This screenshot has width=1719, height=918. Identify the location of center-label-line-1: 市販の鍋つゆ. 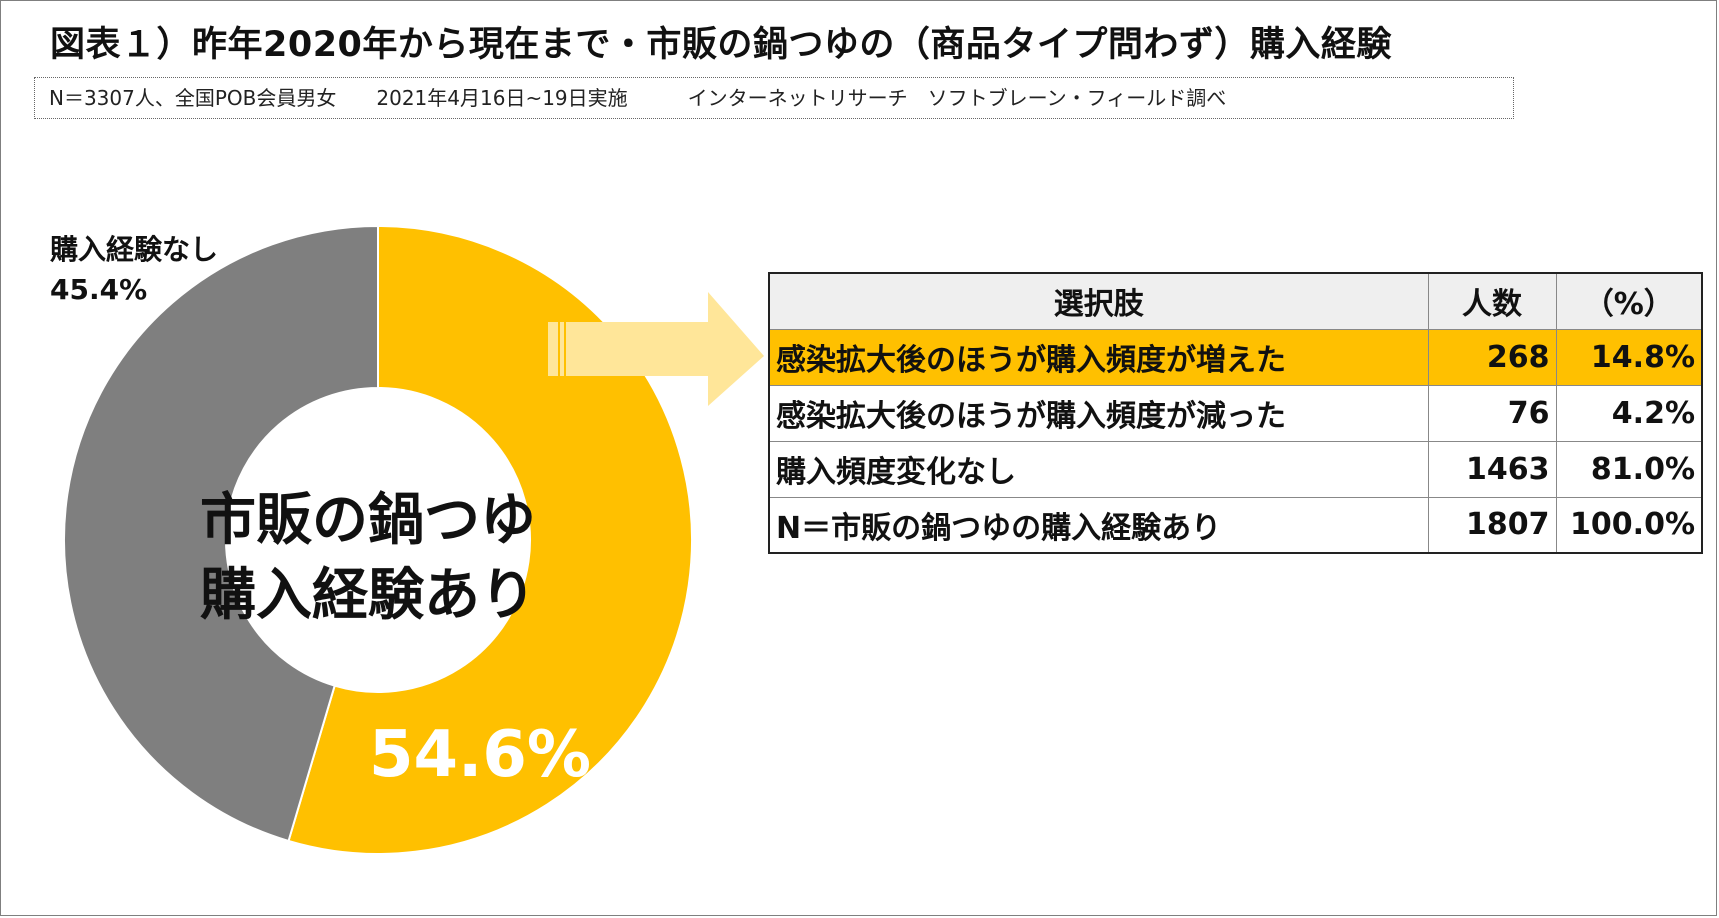
(368, 520).